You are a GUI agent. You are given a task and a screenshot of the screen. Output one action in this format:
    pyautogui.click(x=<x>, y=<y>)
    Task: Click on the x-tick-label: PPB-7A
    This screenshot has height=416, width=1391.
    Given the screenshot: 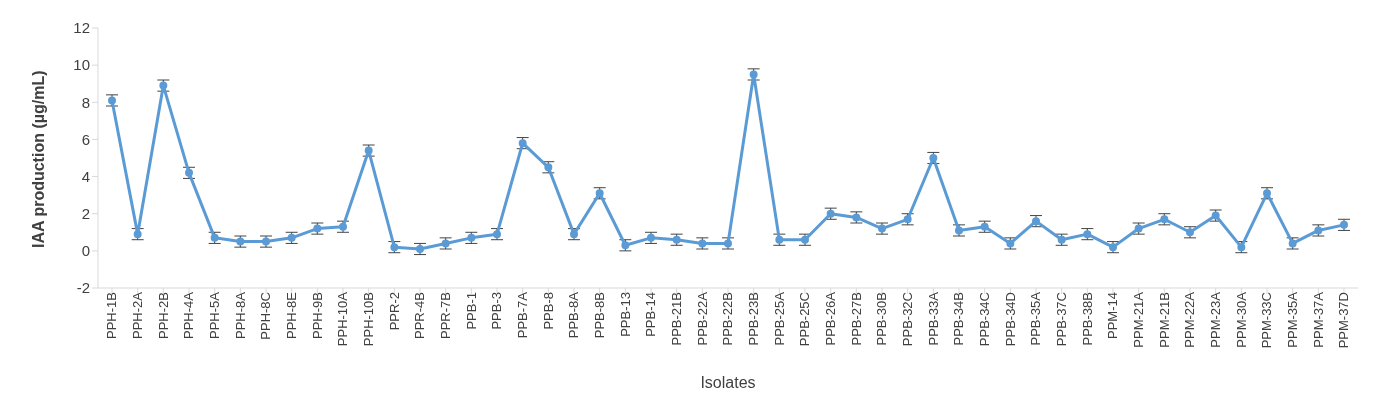 What is the action you would take?
    pyautogui.click(x=522, y=315)
    